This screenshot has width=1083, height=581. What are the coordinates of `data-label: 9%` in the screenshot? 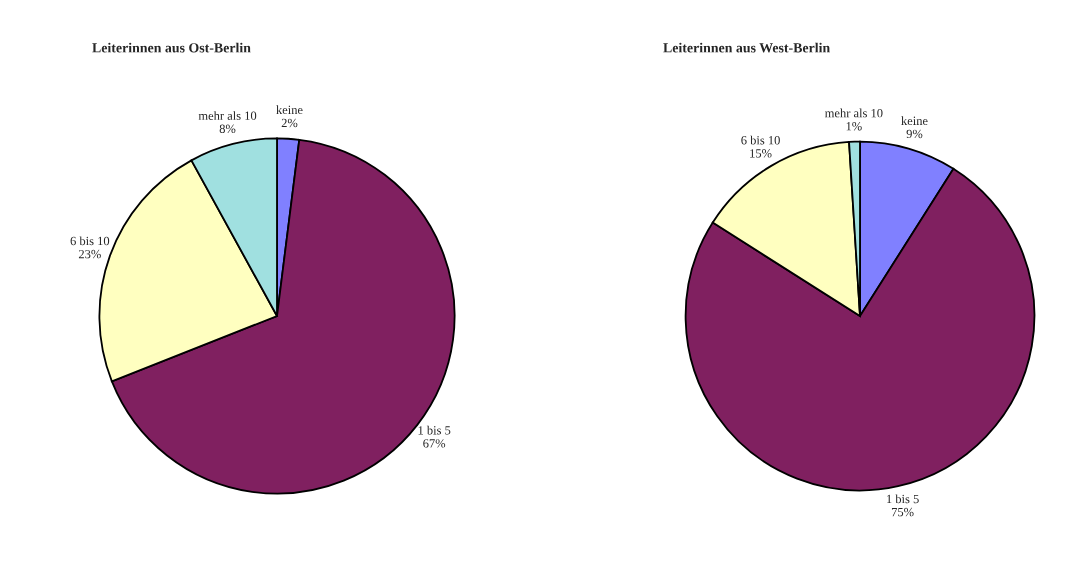 It's located at (914, 134).